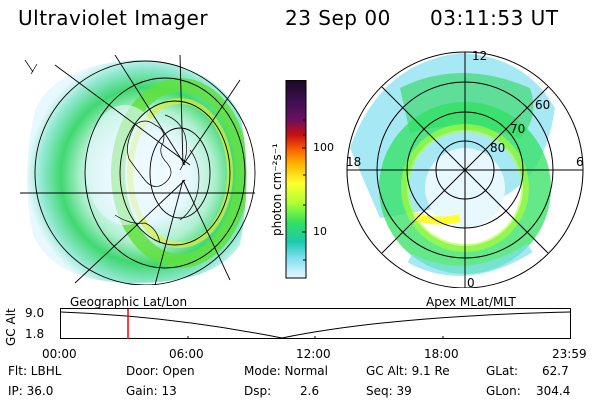 The height and width of the screenshot is (400, 600). I want to click on colorbar-tick-10: 10, so click(320, 231).